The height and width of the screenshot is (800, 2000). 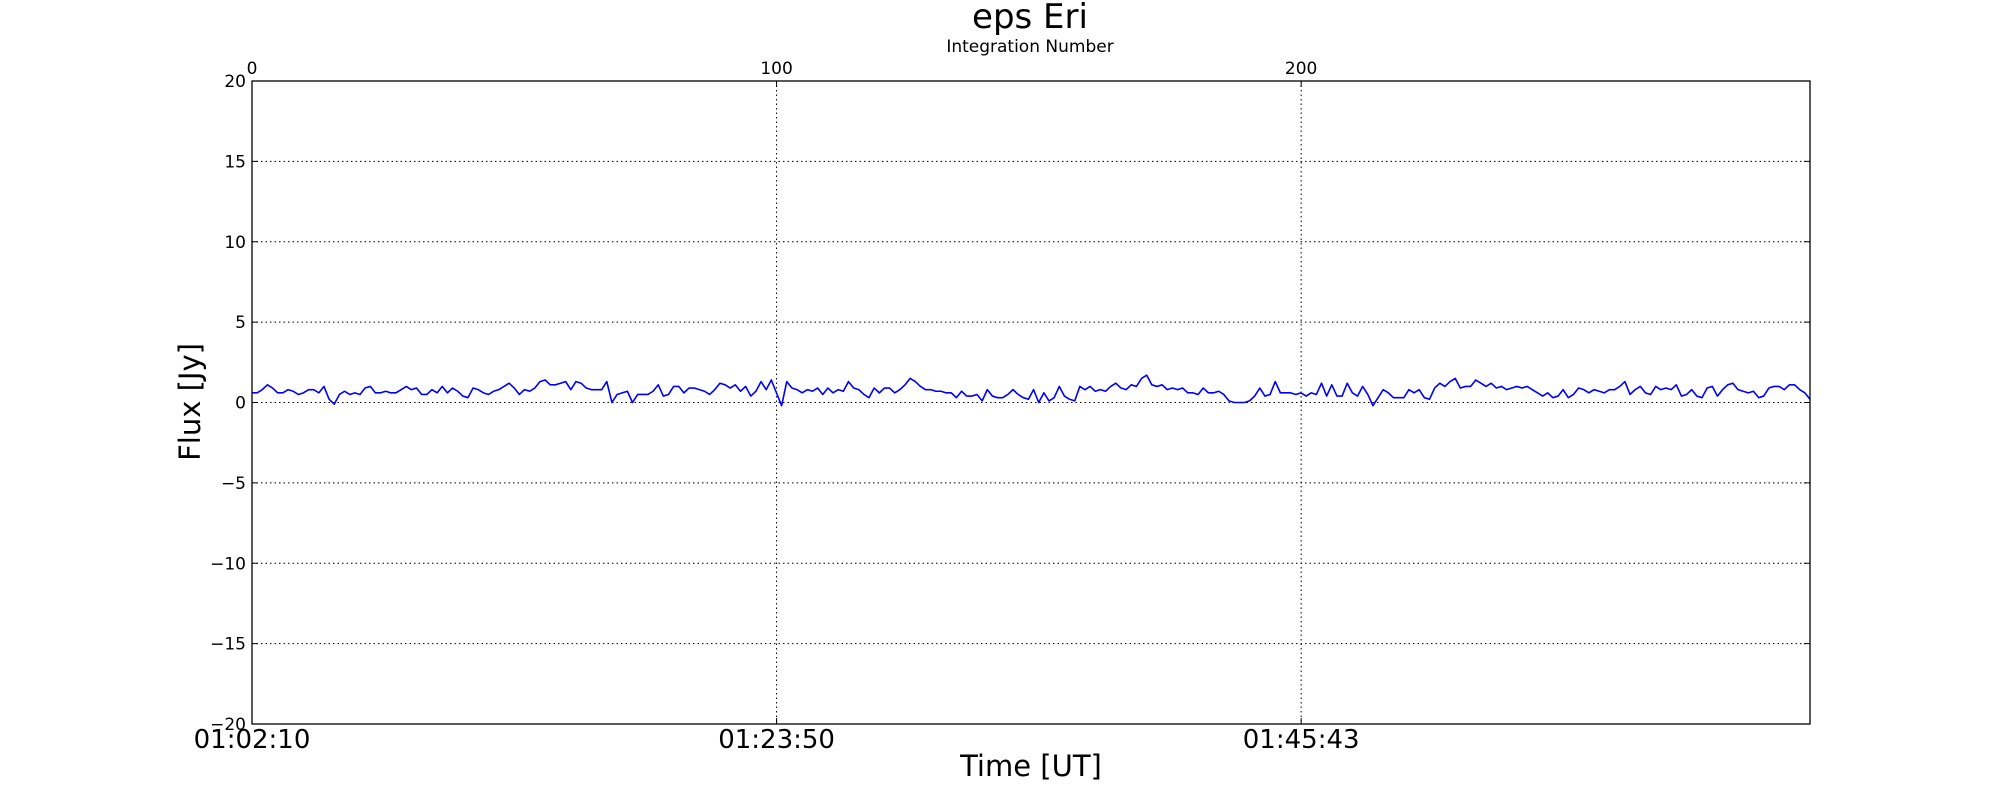 What do you see at coordinates (228, 725) in the screenshot?
I see `y-tick-label: −20` at bounding box center [228, 725].